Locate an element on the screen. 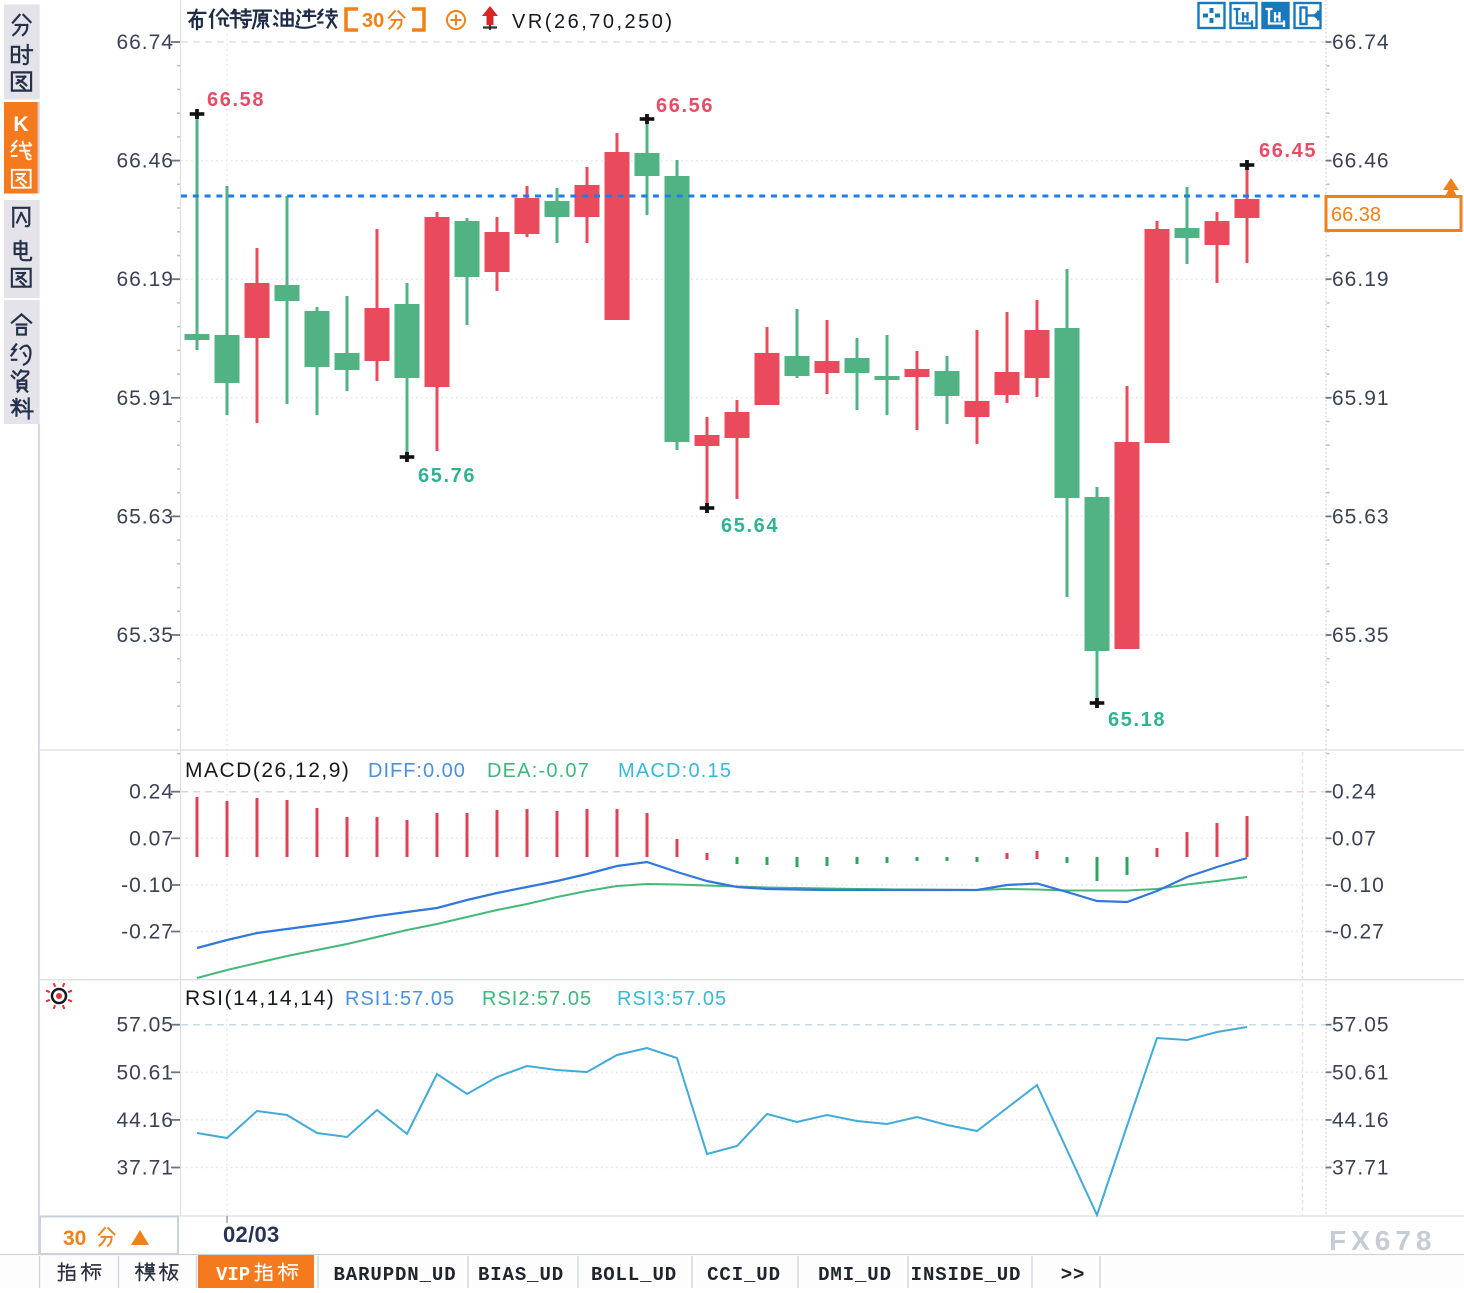  svg-text: VIP is located at coordinates (233, 1275).